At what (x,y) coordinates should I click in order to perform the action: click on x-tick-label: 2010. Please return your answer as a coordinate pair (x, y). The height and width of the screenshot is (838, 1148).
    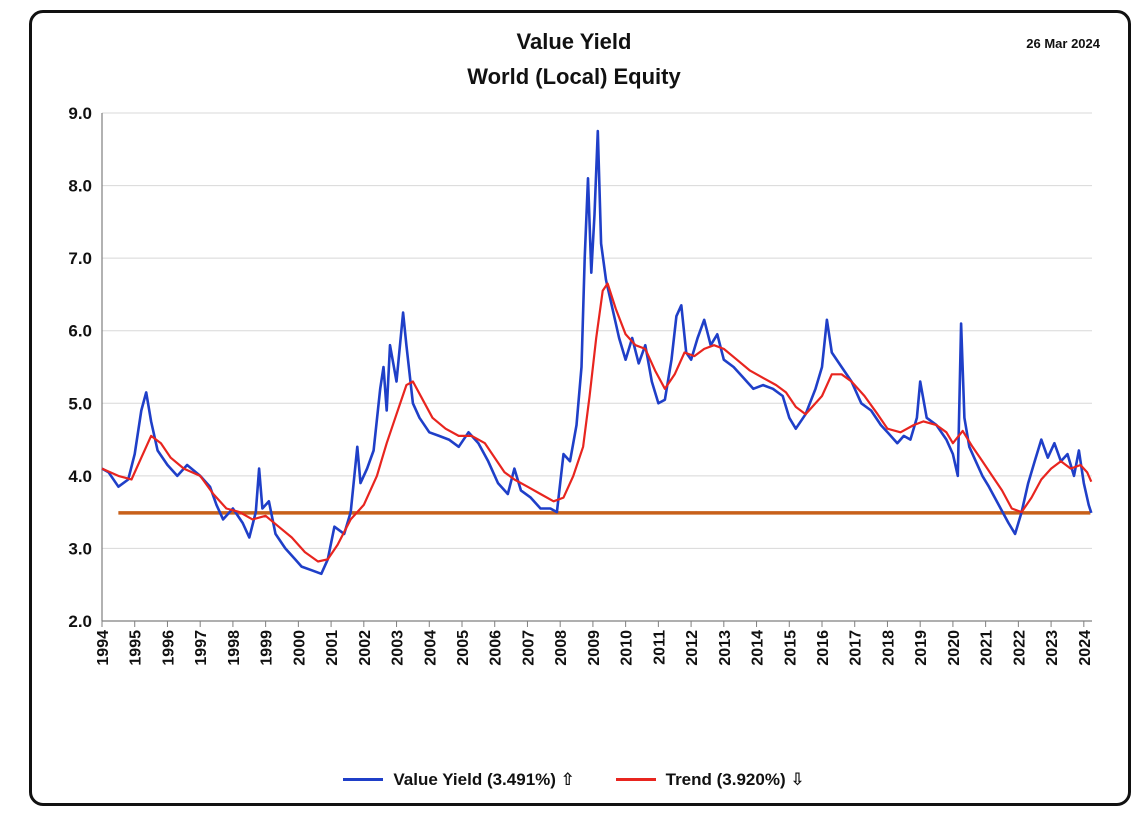
    Looking at the image, I should click on (627, 648).